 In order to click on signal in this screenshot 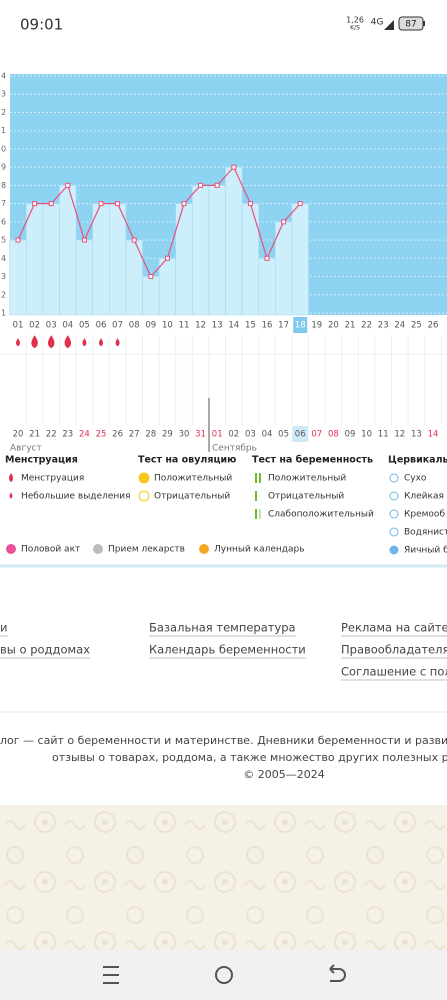, I will do `click(389, 25)`.